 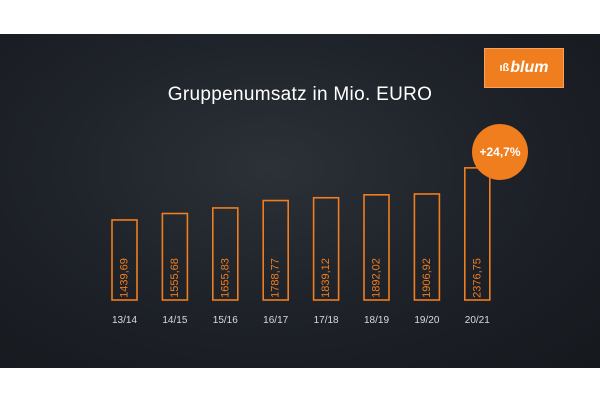 I want to click on bar-value-label: 1788,77, so click(x=276, y=278).